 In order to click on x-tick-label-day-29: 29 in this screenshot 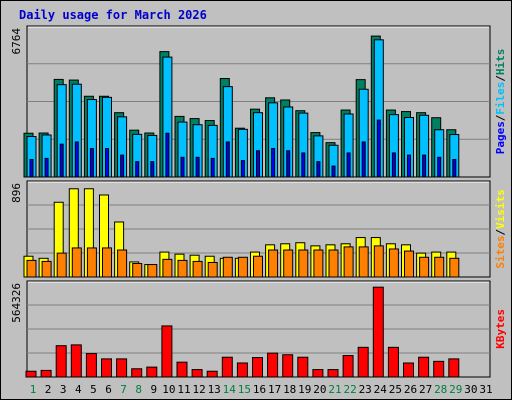, I will do `click(455, 389)`.